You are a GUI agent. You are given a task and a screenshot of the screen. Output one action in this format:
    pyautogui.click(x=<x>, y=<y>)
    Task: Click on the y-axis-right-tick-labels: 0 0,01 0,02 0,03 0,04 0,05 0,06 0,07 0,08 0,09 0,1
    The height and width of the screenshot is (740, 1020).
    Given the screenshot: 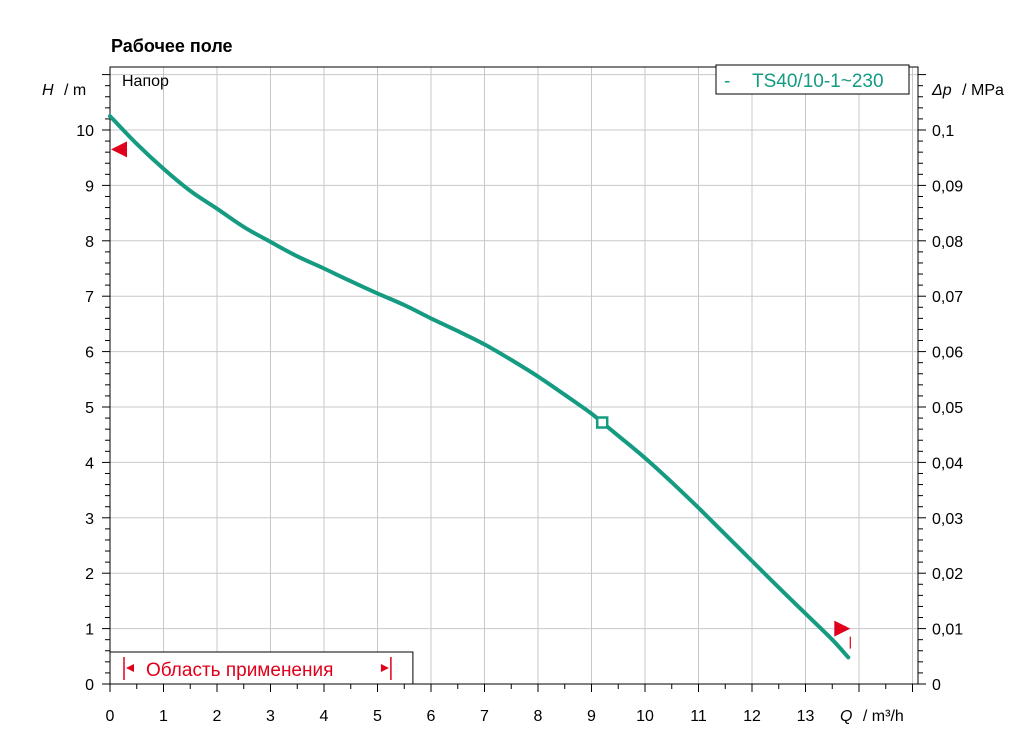 What is the action you would take?
    pyautogui.click(x=947, y=408)
    